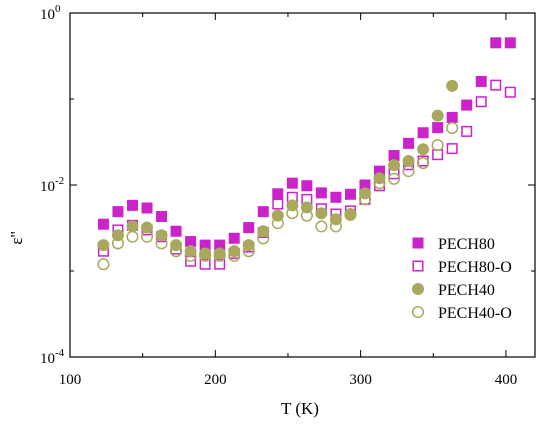 This screenshot has height=425, width=550. I want to click on x-tick-label: 400, so click(506, 380).